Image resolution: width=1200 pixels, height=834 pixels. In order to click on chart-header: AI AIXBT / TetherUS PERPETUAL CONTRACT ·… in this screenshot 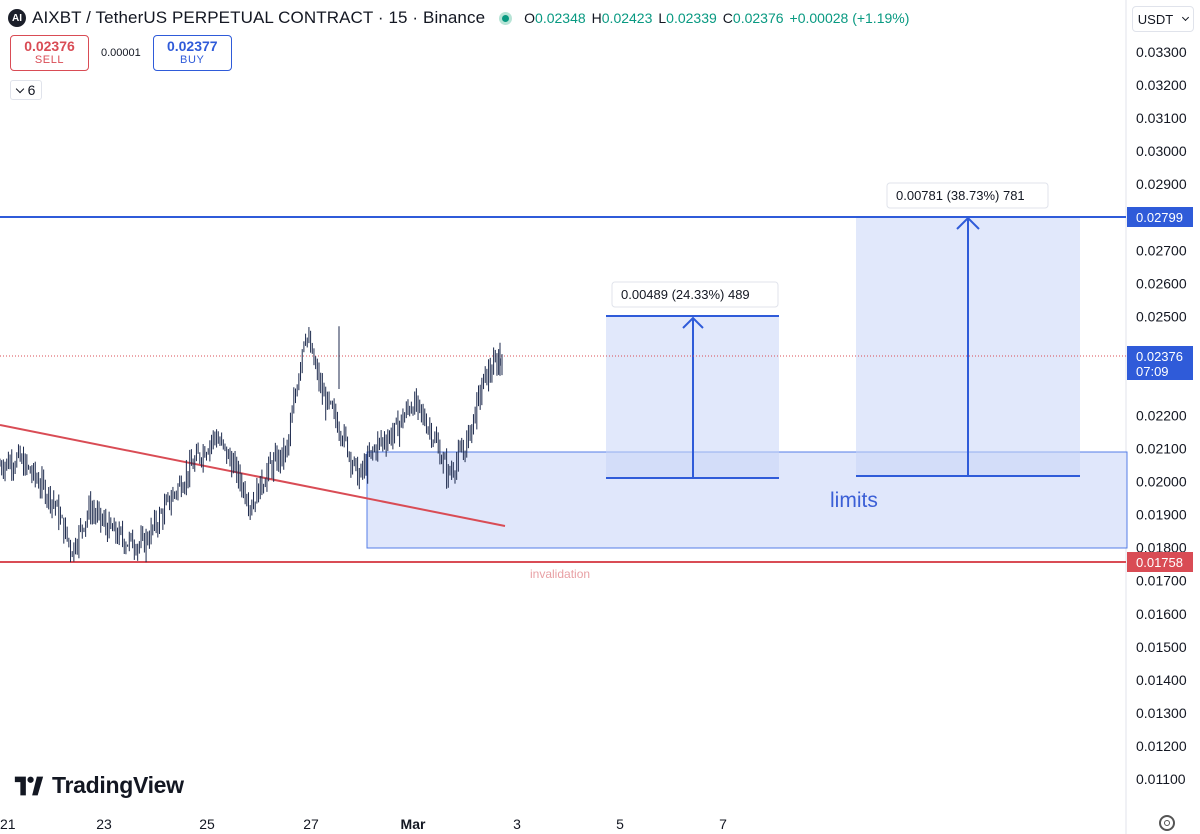, I will do `click(458, 18)`.